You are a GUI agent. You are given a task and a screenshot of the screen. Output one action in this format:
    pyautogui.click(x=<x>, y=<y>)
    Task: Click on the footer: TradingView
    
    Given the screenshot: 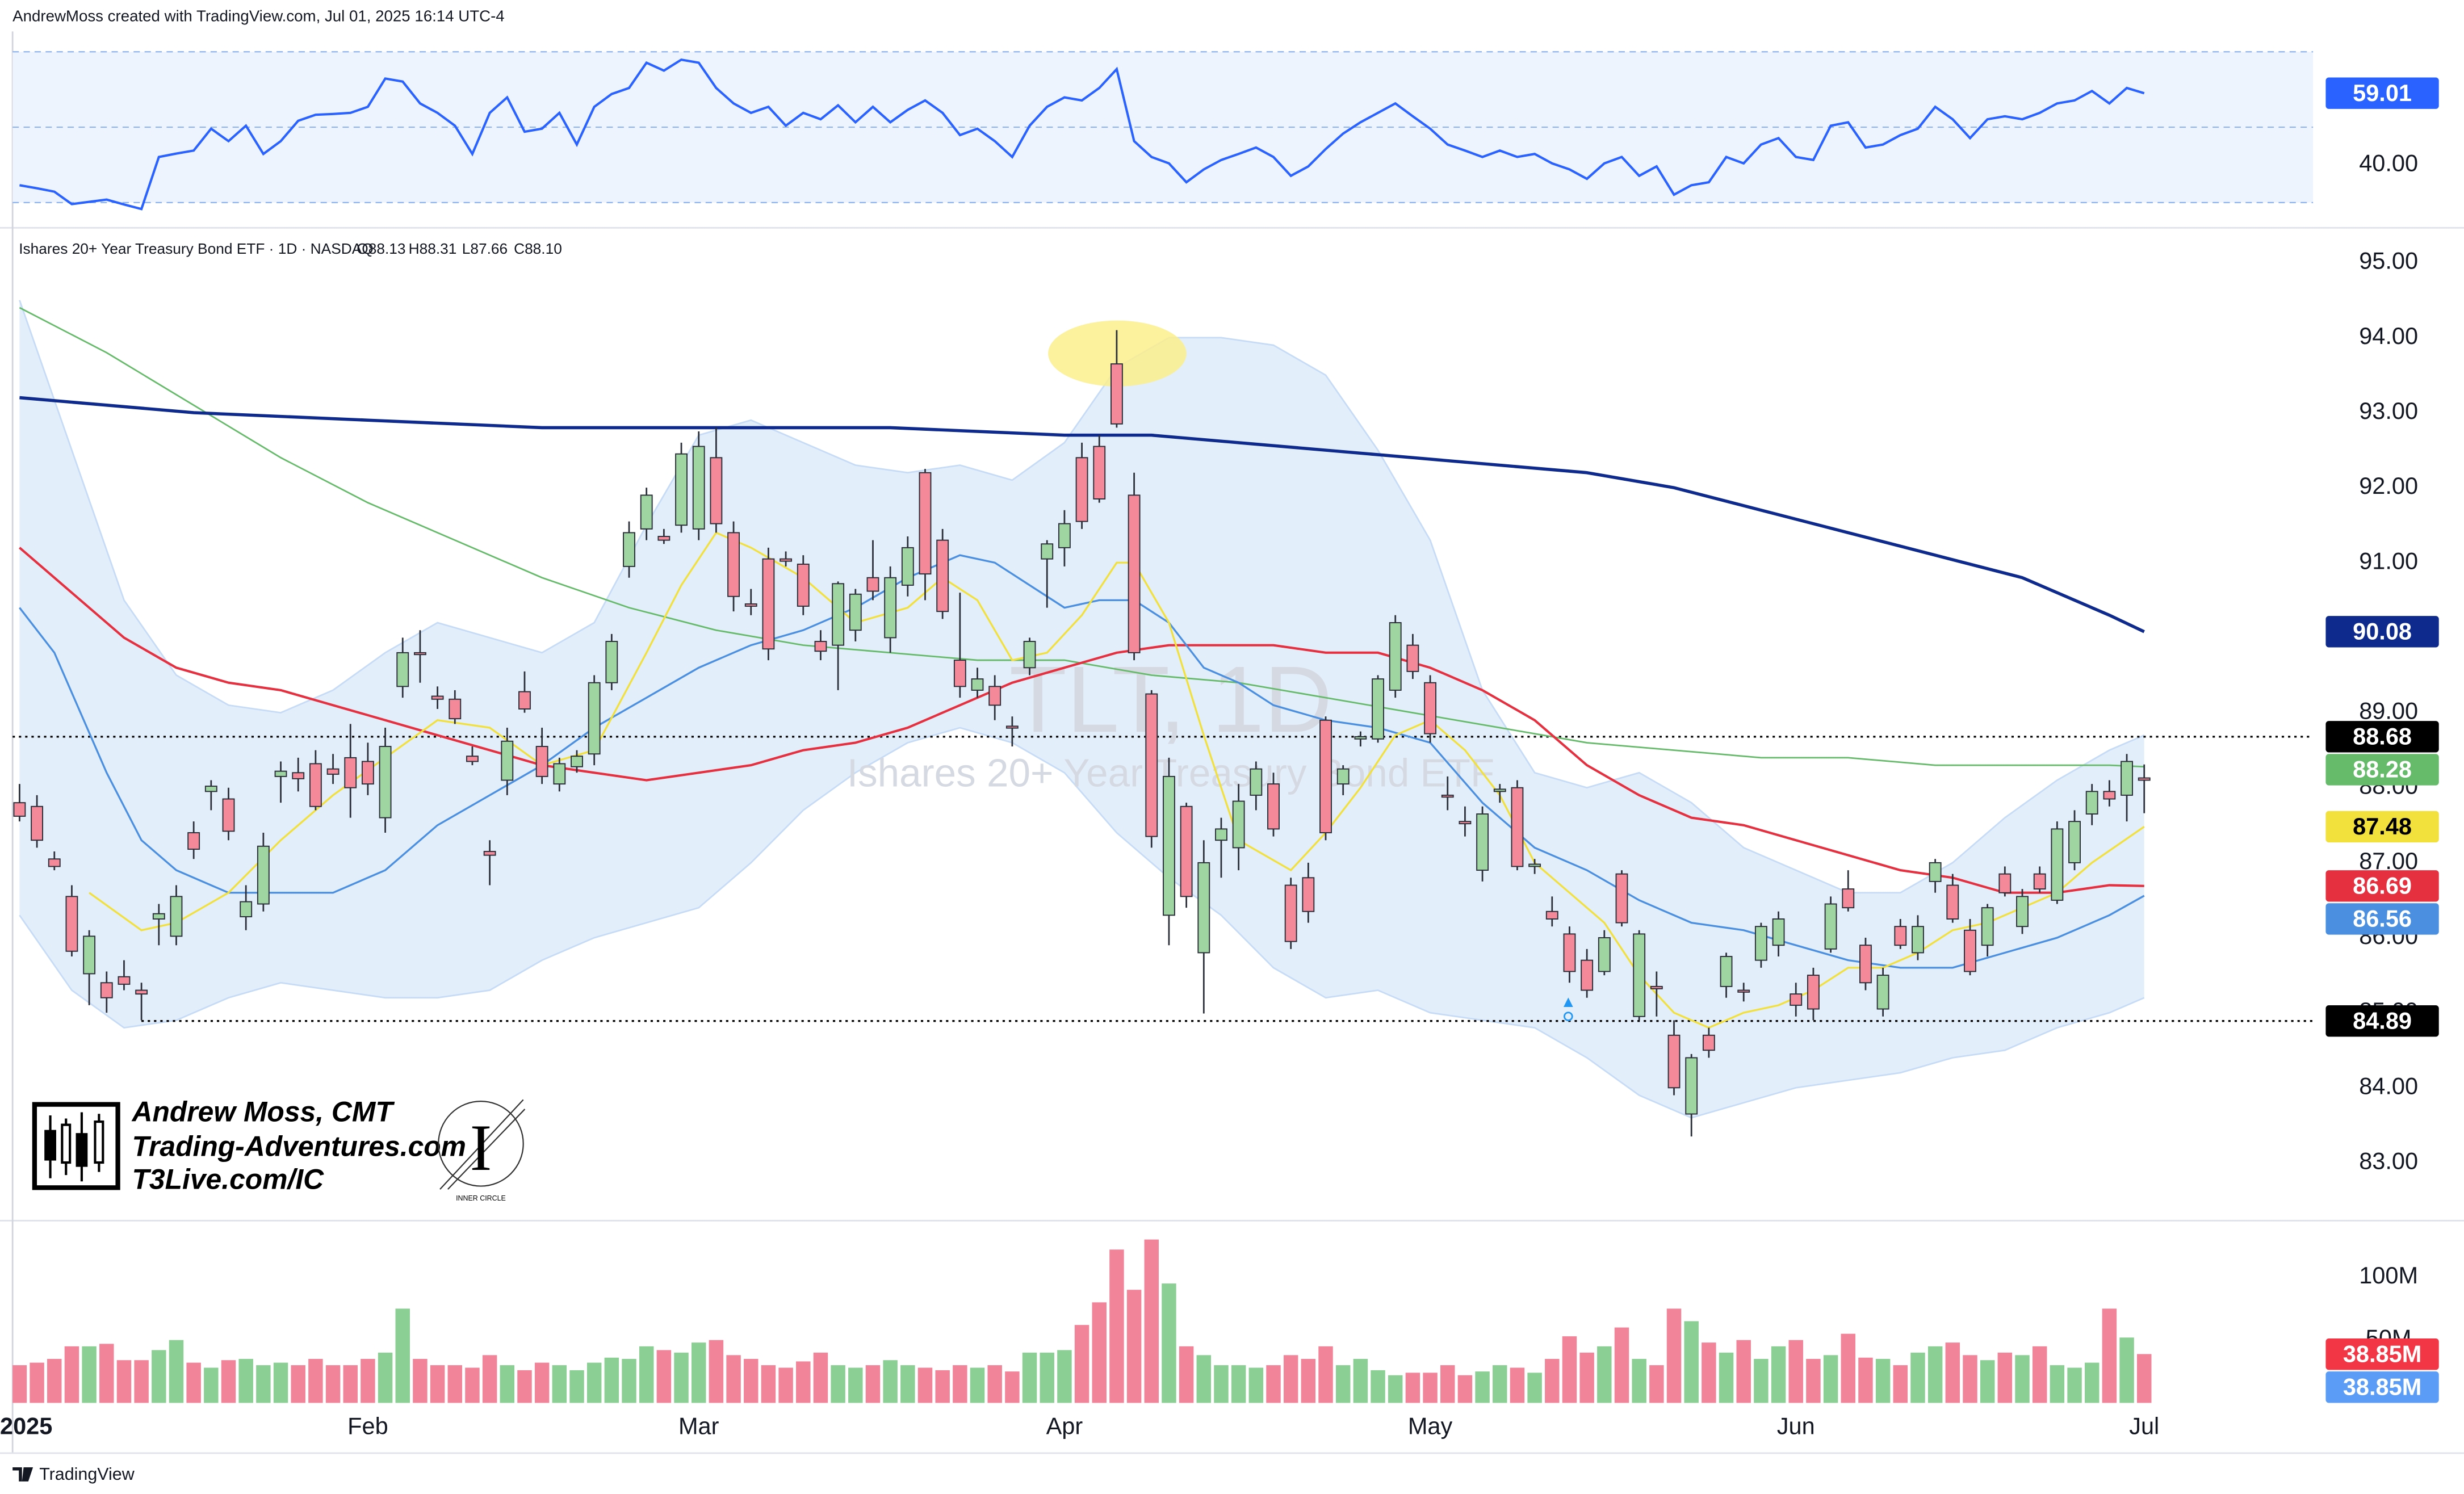 What is the action you would take?
    pyautogui.click(x=73, y=1474)
    